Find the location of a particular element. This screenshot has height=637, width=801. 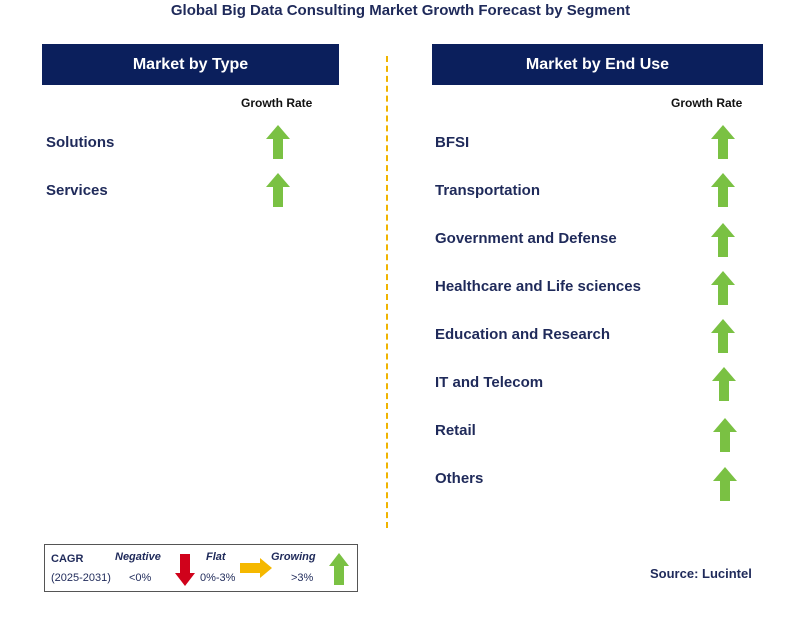

legend-period: (2025-2031) is located at coordinates (81, 578).